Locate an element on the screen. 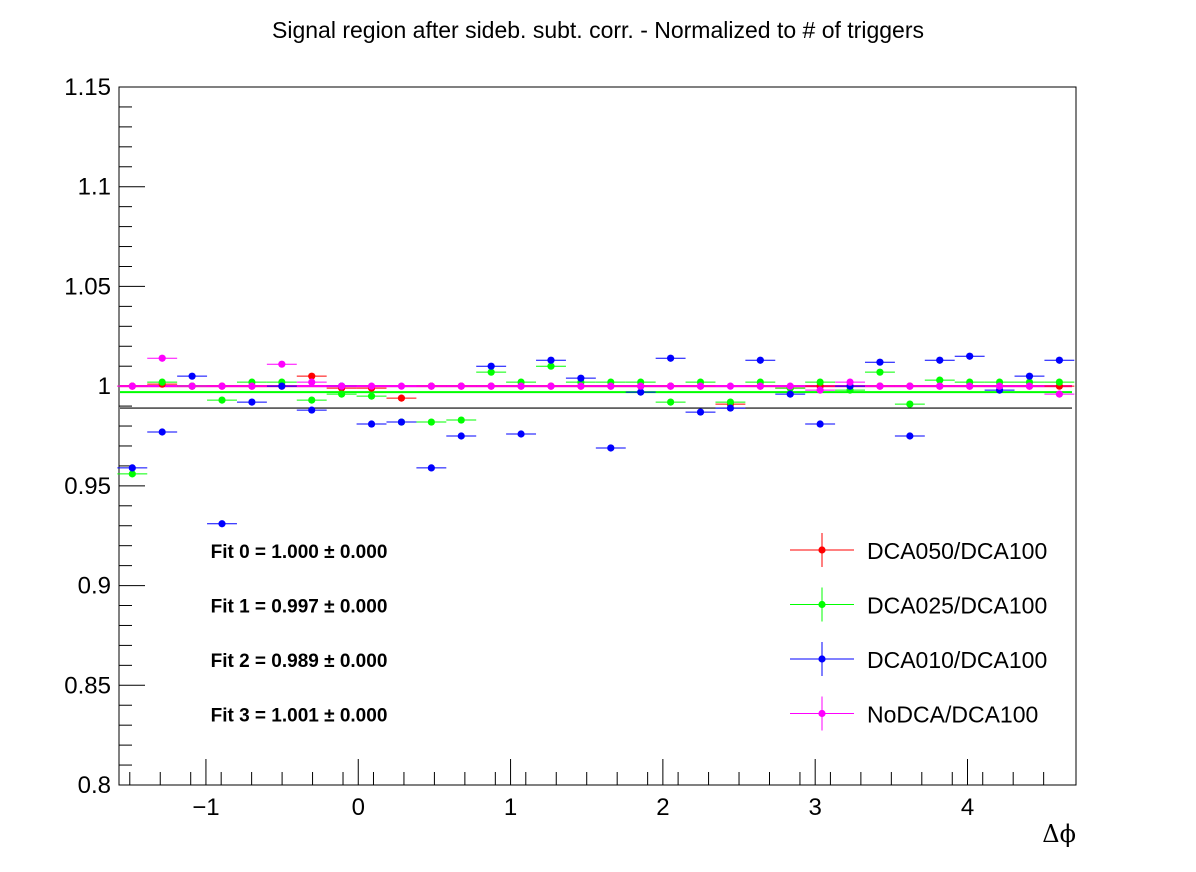 The image size is (1196, 872). fit-label: Fit 3 = 1.001 ± 0.000 is located at coordinates (299, 716).